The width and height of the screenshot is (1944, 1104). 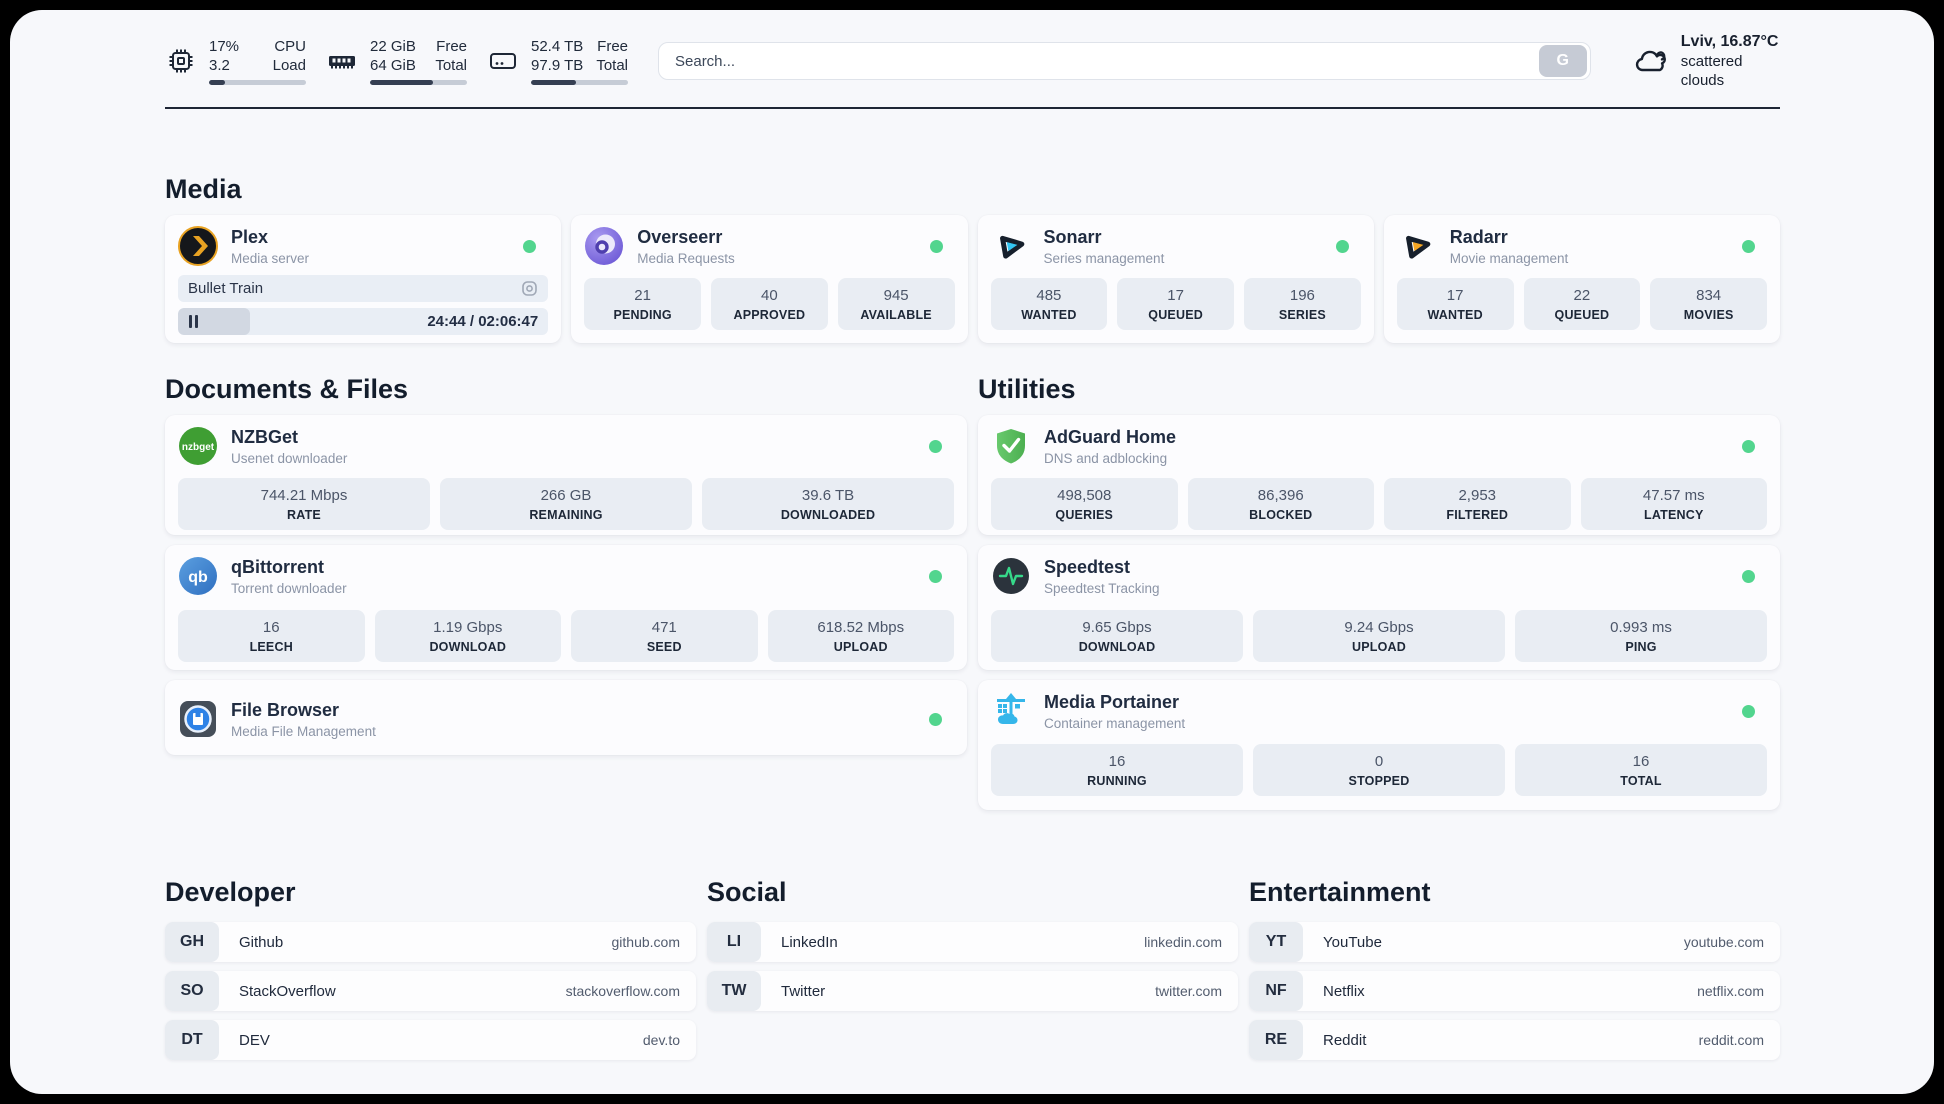 I want to click on disk-total: 97.9 TB, so click(x=557, y=65).